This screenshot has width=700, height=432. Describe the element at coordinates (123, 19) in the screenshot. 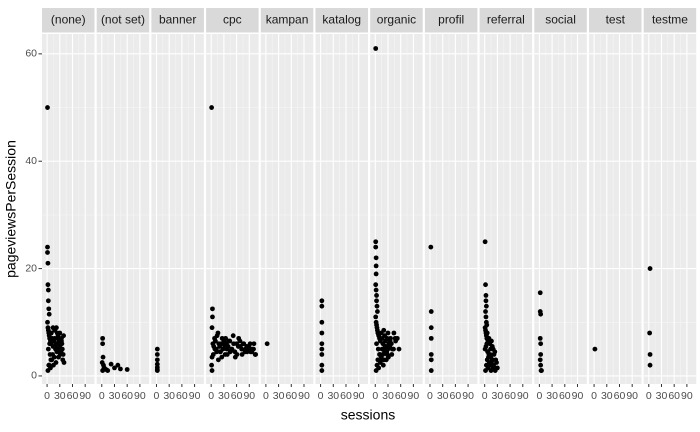

I see `strip-label: (not set)` at that location.